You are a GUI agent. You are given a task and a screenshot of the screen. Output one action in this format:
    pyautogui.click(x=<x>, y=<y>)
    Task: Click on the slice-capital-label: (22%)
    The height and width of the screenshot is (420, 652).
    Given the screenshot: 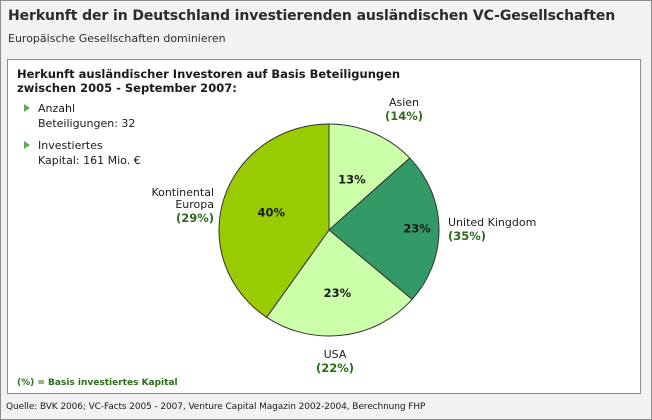 What is the action you would take?
    pyautogui.click(x=335, y=368)
    